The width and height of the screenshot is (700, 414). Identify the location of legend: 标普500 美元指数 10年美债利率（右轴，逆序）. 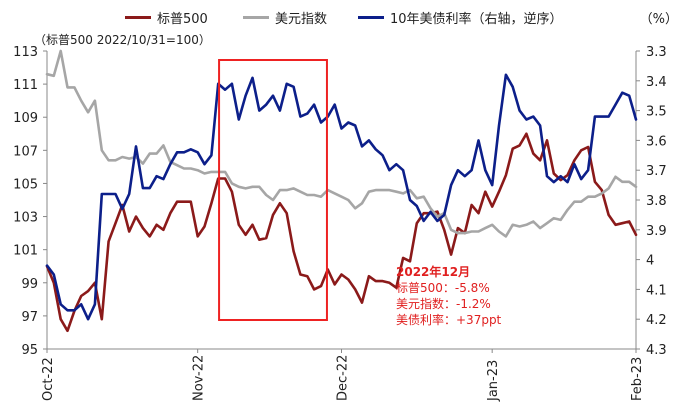
(350, 17).